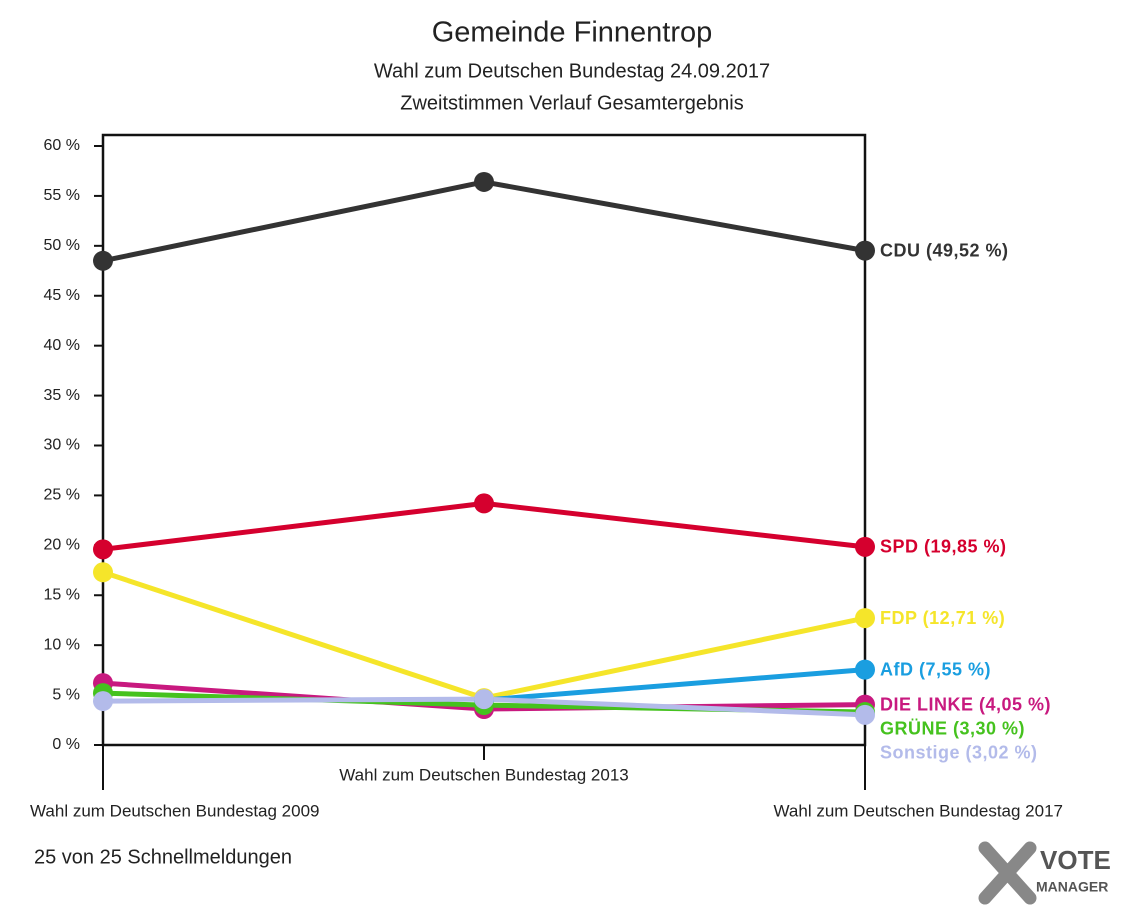 The width and height of the screenshot is (1131, 910). I want to click on y-tick-label: 15 %, so click(62, 594).